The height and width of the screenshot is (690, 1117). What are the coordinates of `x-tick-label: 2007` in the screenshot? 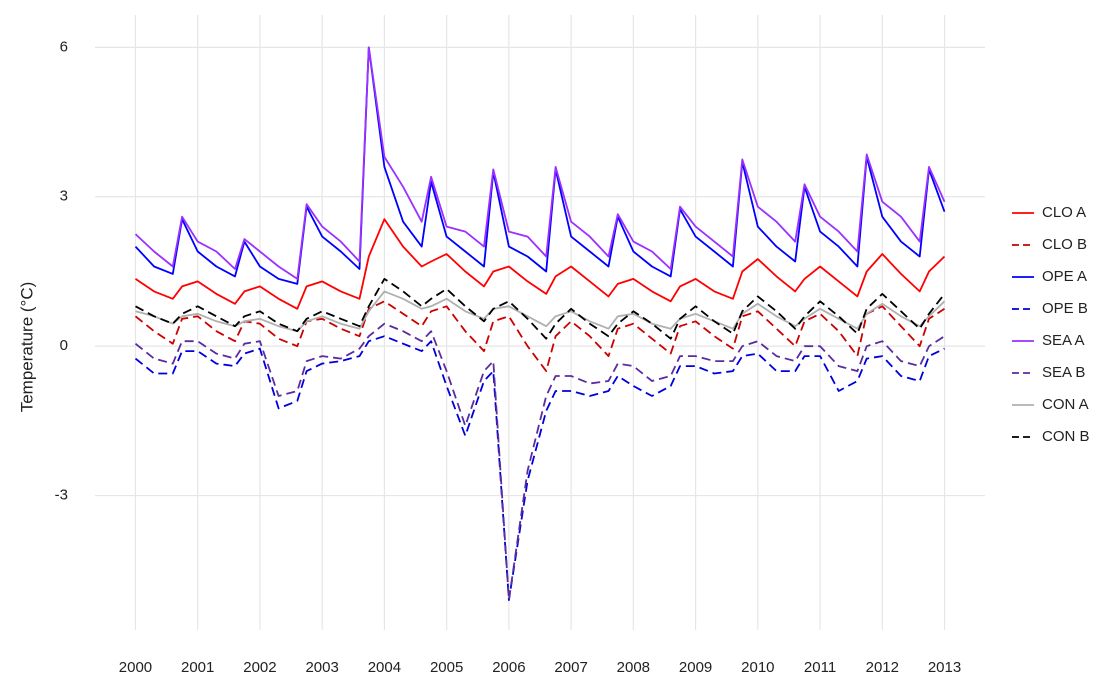 It's located at (570, 667).